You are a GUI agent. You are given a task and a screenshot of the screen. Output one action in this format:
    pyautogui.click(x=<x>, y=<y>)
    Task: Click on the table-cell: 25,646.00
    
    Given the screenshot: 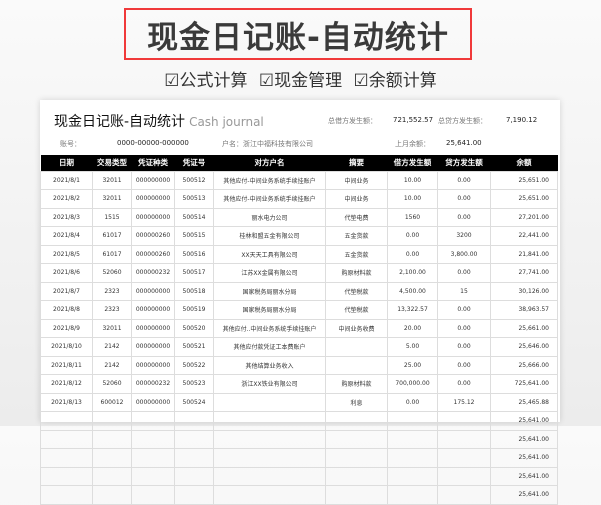 What is the action you would take?
    pyautogui.click(x=524, y=347)
    